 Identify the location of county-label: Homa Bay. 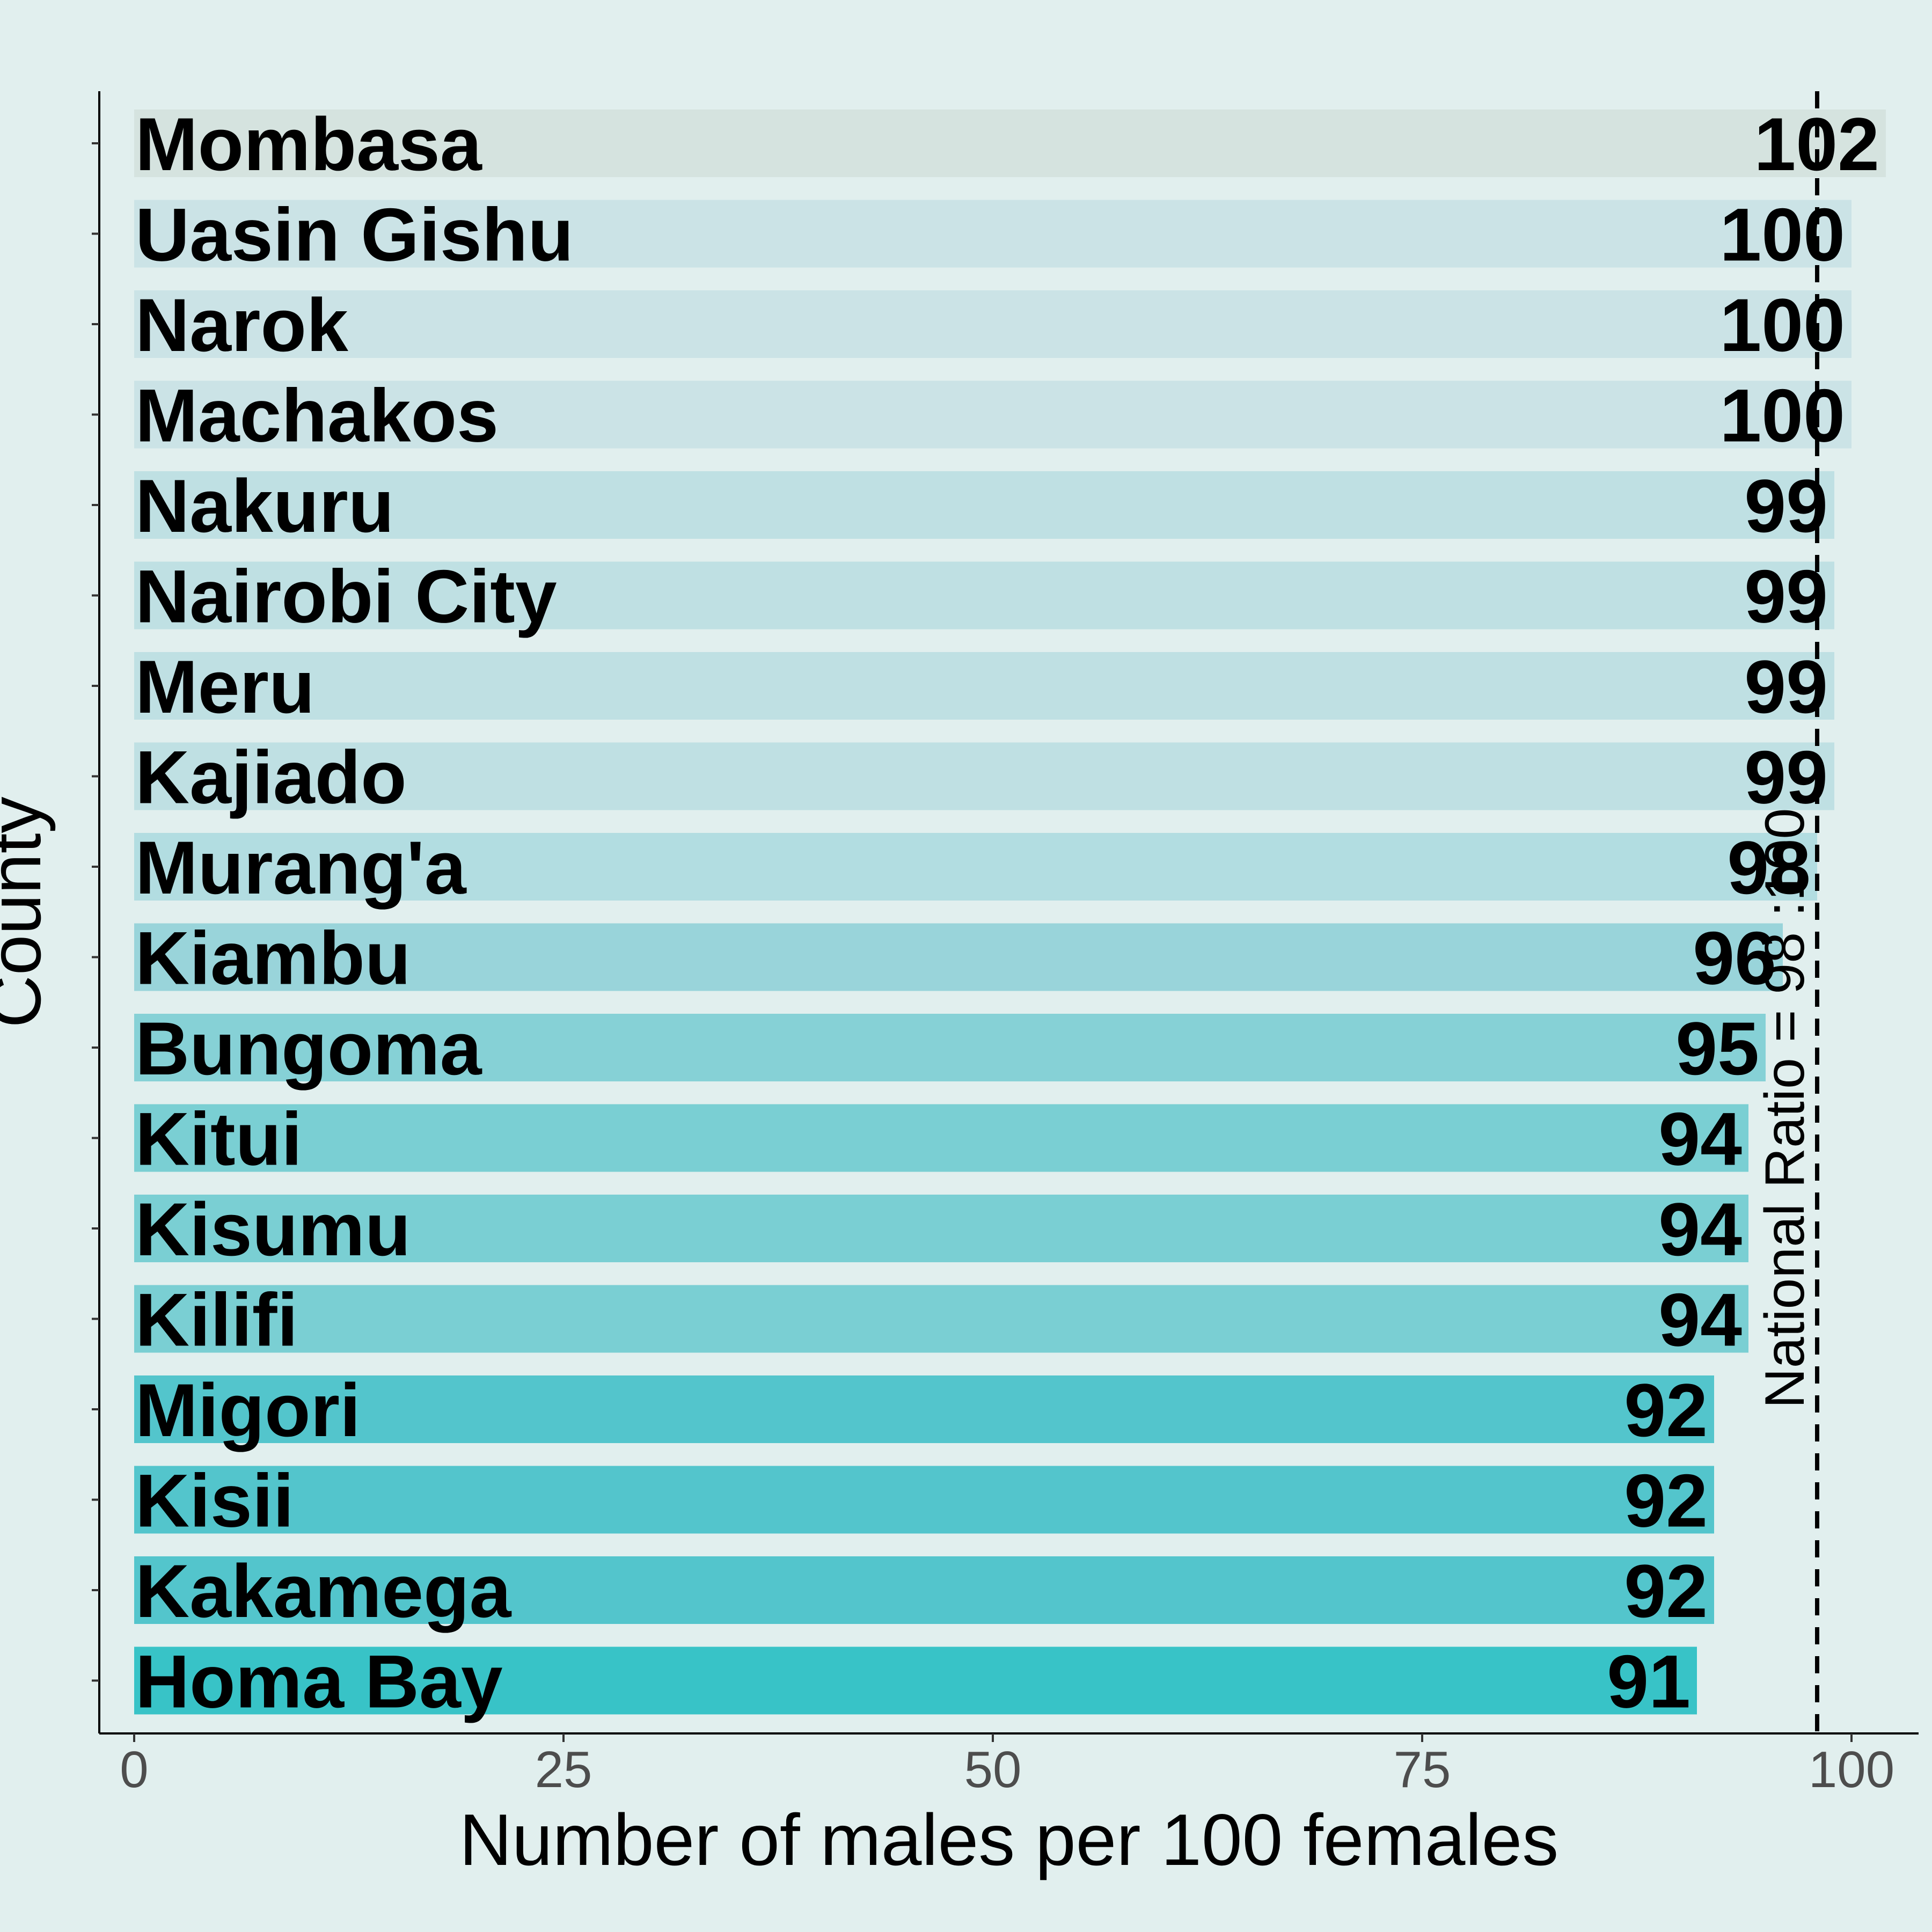
(319, 1682).